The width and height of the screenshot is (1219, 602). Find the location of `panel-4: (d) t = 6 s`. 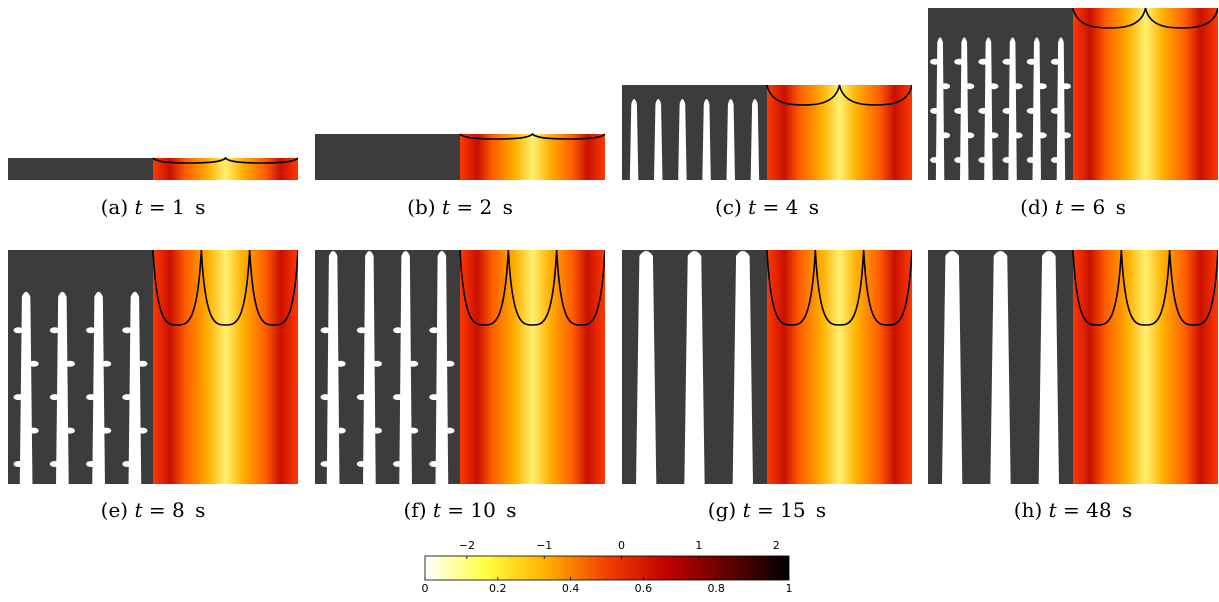

panel-4: (d) t = 6 s is located at coordinates (1073, 125).